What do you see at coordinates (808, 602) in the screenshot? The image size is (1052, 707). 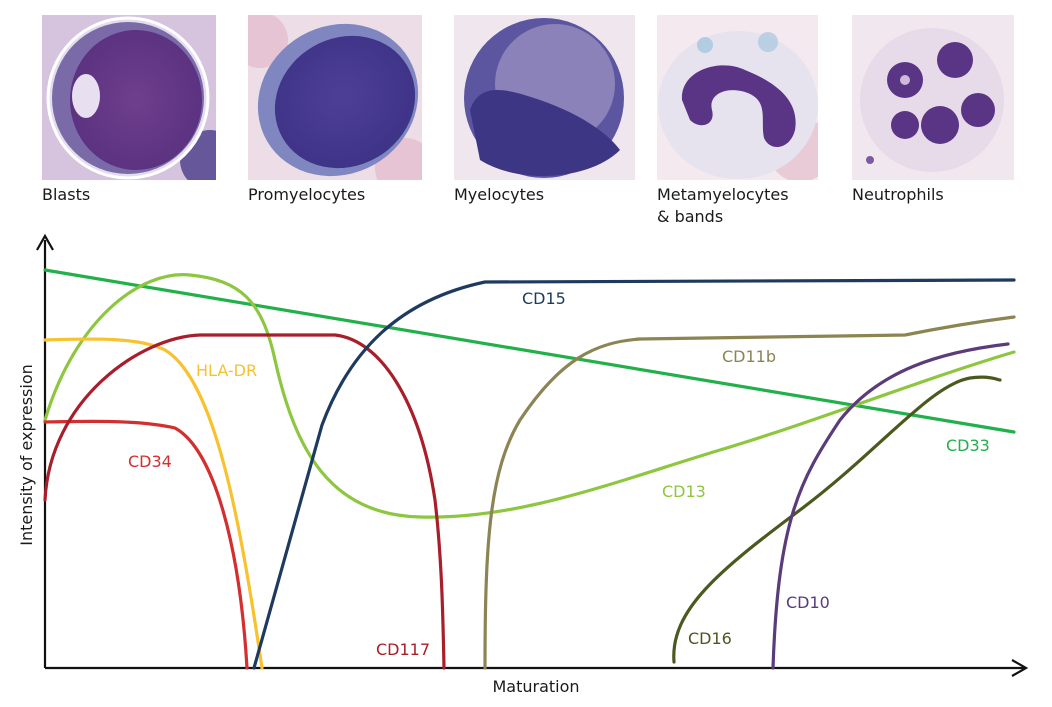 I see `label-cd10: CD10` at bounding box center [808, 602].